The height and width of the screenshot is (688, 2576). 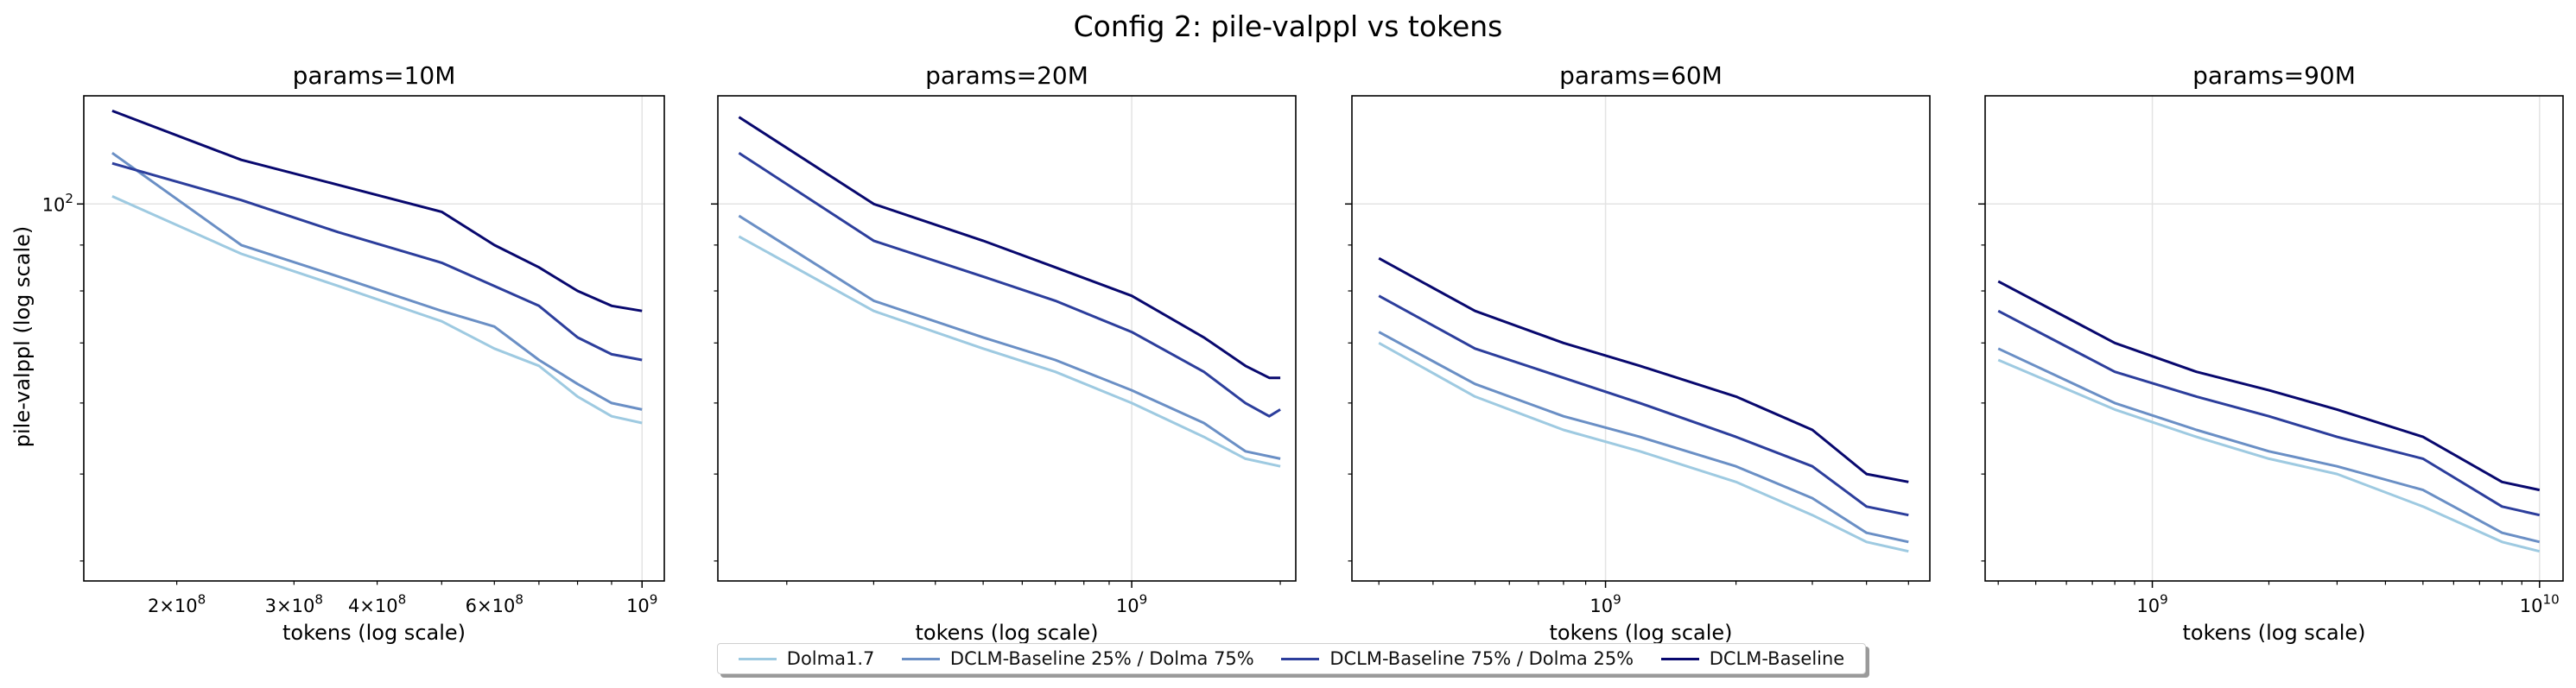 I want to click on y-tick-label: 102, so click(x=57, y=203).